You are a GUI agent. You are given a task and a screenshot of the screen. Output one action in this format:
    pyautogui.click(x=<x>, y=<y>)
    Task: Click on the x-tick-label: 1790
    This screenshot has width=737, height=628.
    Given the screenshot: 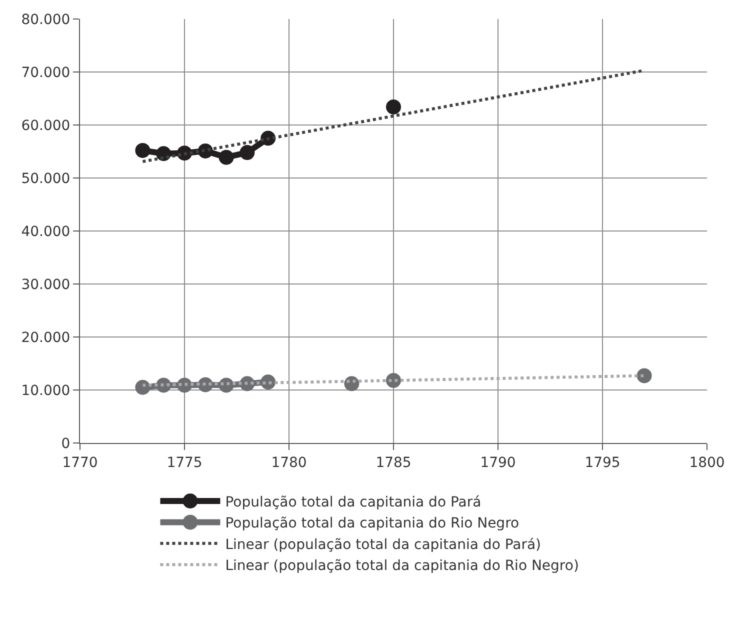 What is the action you would take?
    pyautogui.click(x=498, y=462)
    